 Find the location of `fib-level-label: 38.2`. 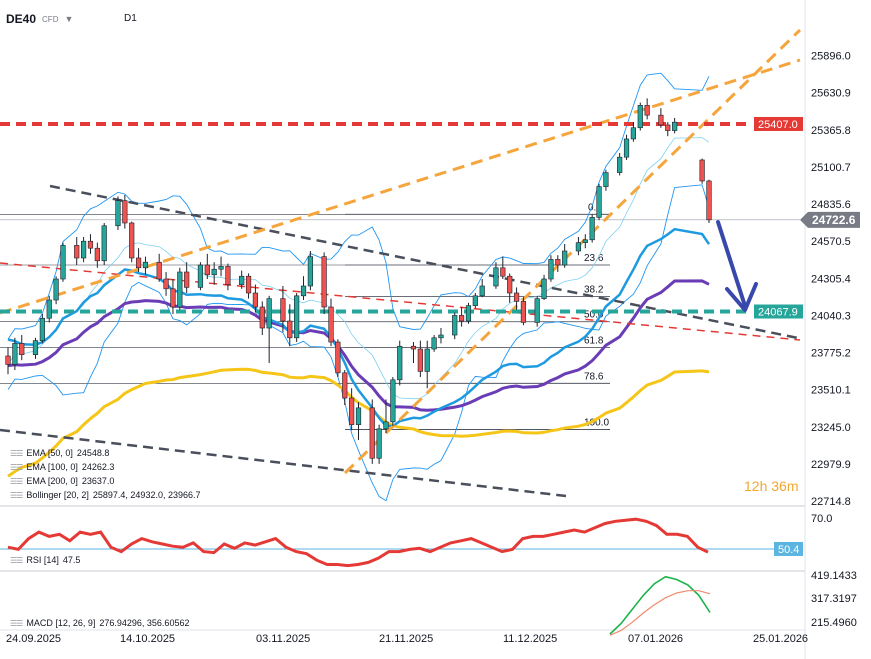

fib-level-label: 38.2 is located at coordinates (594, 290).